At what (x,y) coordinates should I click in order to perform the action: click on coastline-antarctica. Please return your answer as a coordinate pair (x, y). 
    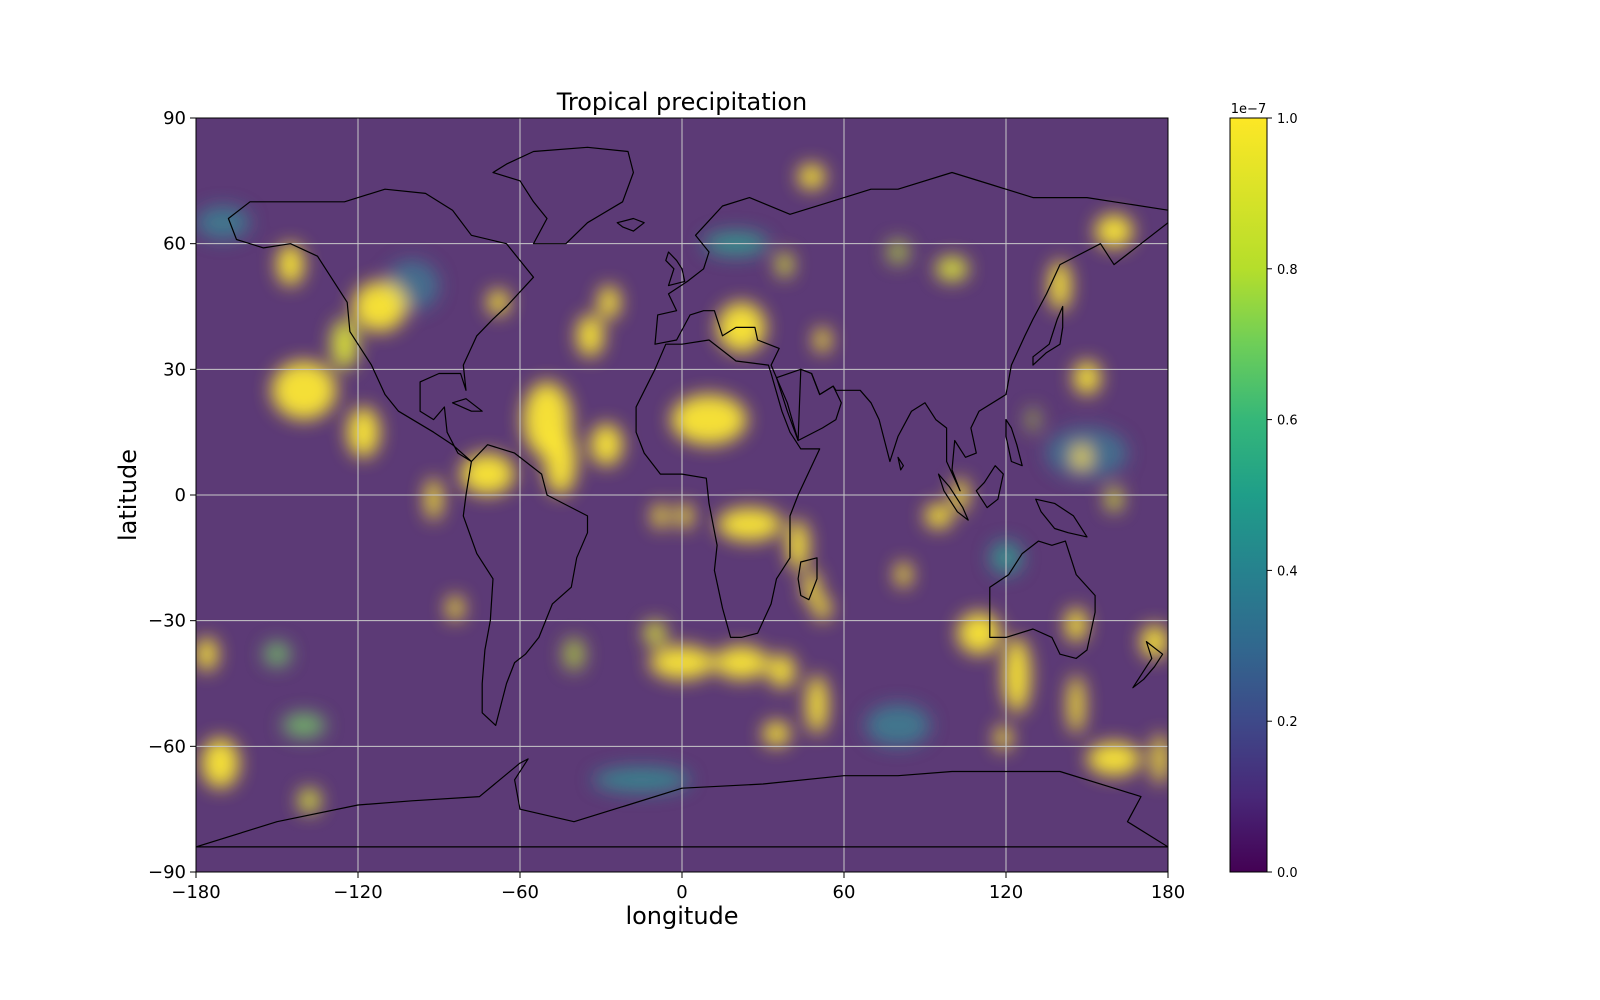
    Looking at the image, I should click on (682, 803).